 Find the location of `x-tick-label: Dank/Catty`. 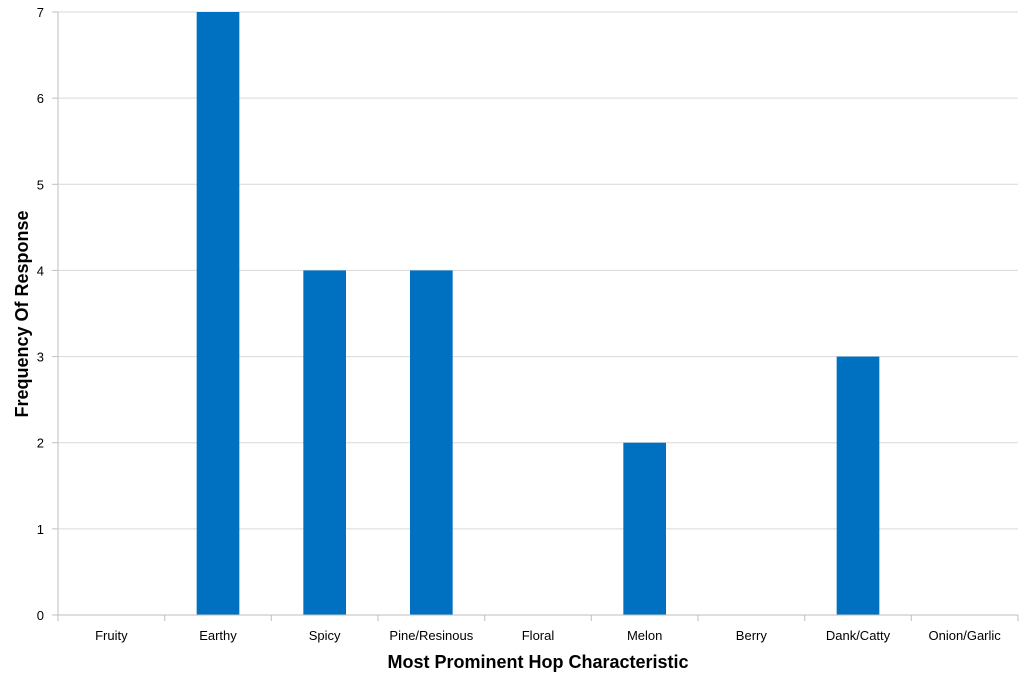

x-tick-label: Dank/Catty is located at coordinates (858, 635).